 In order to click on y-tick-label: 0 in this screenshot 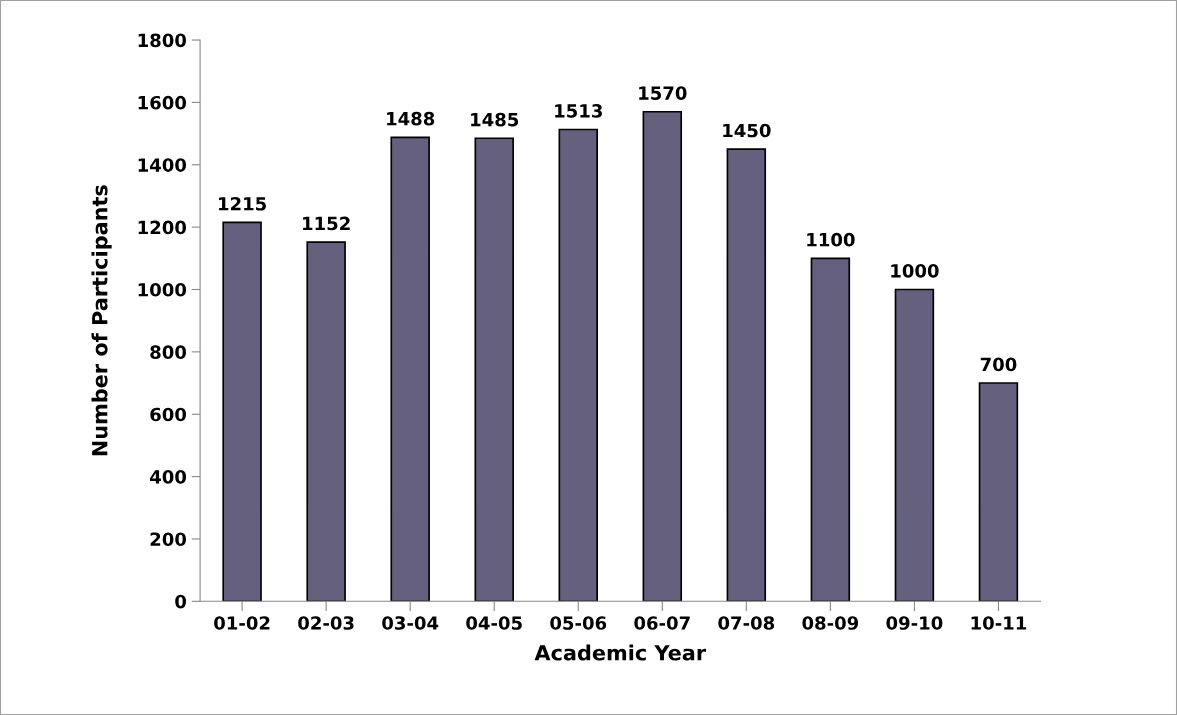, I will do `click(181, 601)`.